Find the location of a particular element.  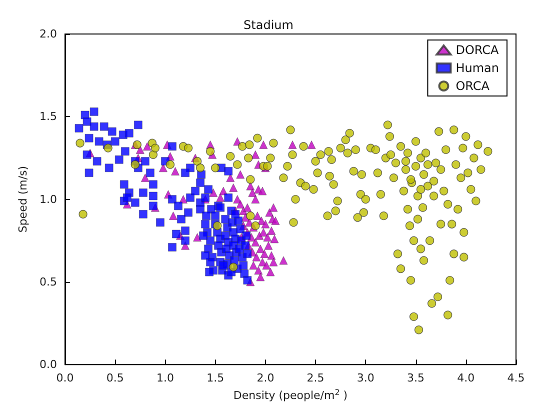

x-tick-label: 4.0 is located at coordinates (466, 378).